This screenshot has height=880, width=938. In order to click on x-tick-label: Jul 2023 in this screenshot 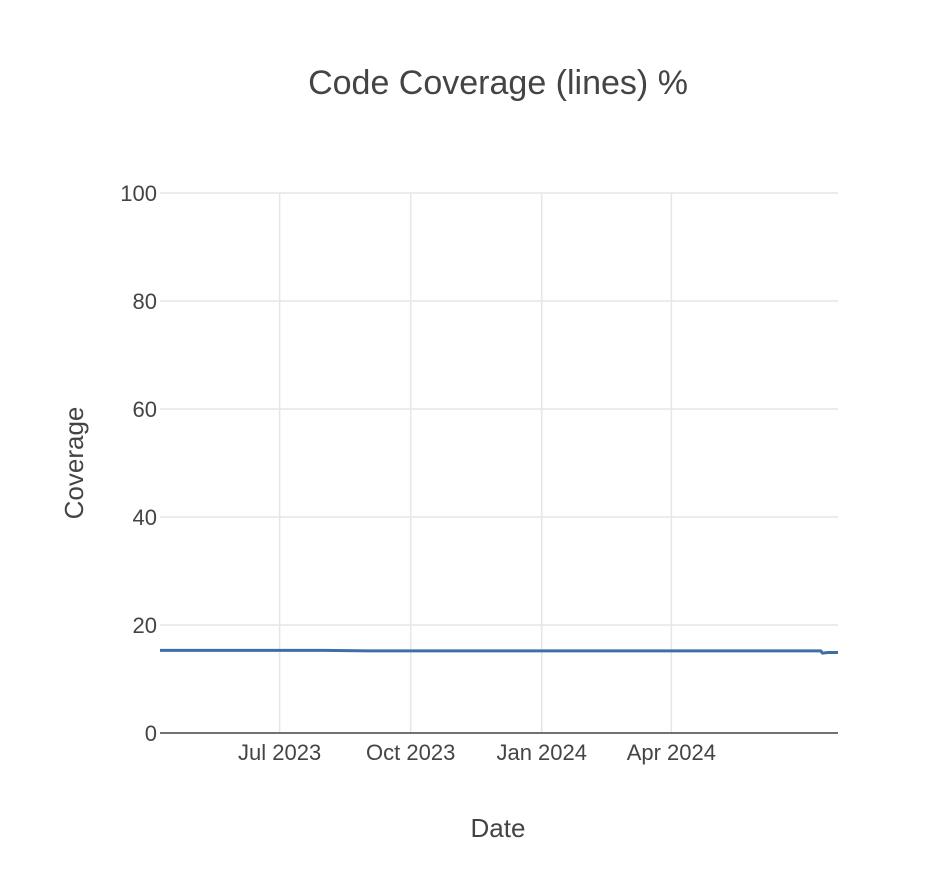, I will do `click(279, 752)`.